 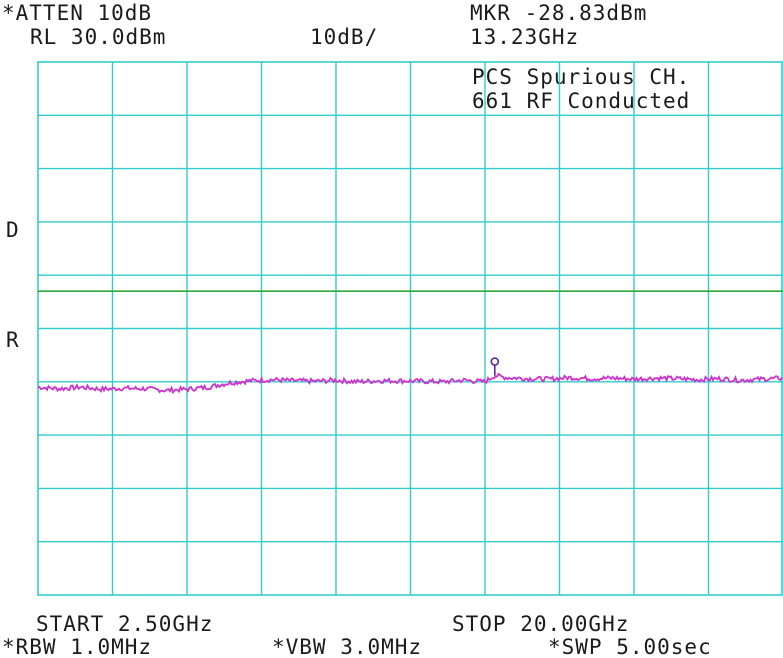 I want to click on ref-level-label: RL 30.0dBm, so click(x=98, y=37).